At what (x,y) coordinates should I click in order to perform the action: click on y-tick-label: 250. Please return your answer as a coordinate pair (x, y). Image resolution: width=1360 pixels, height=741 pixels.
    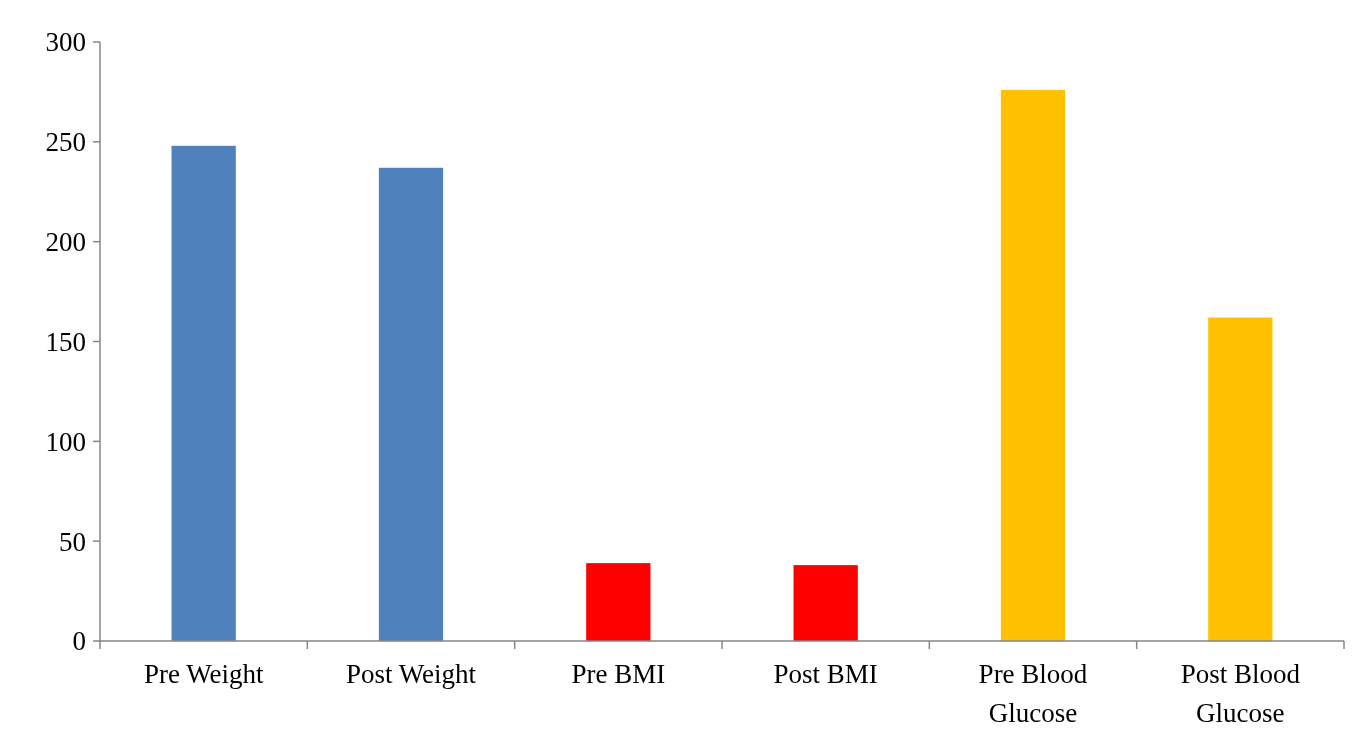
    Looking at the image, I should click on (65, 142).